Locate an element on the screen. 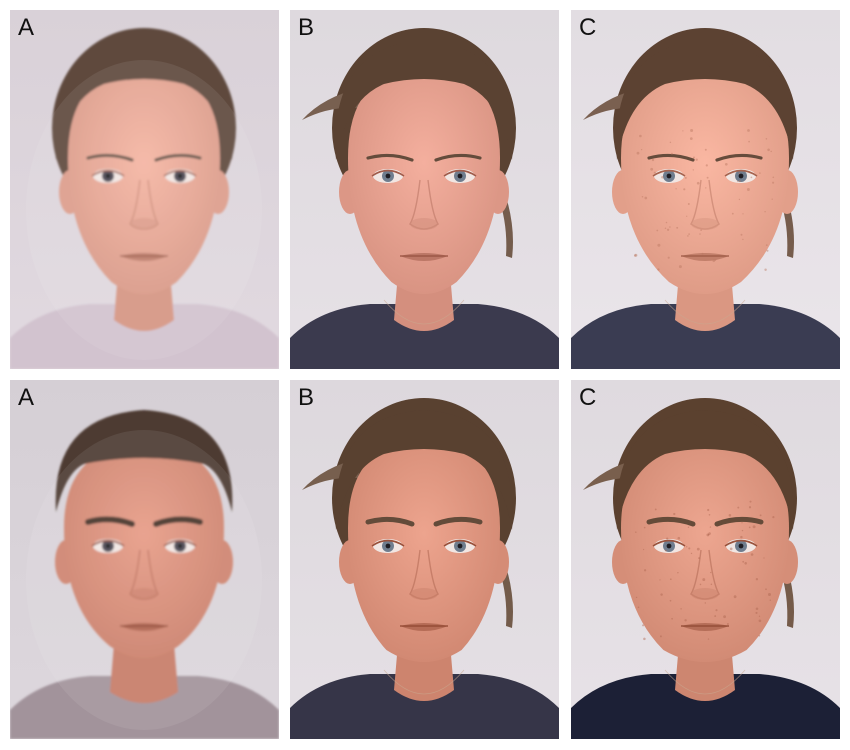 The height and width of the screenshot is (750, 850). right-eyebrow is located at coordinates (178, 521).